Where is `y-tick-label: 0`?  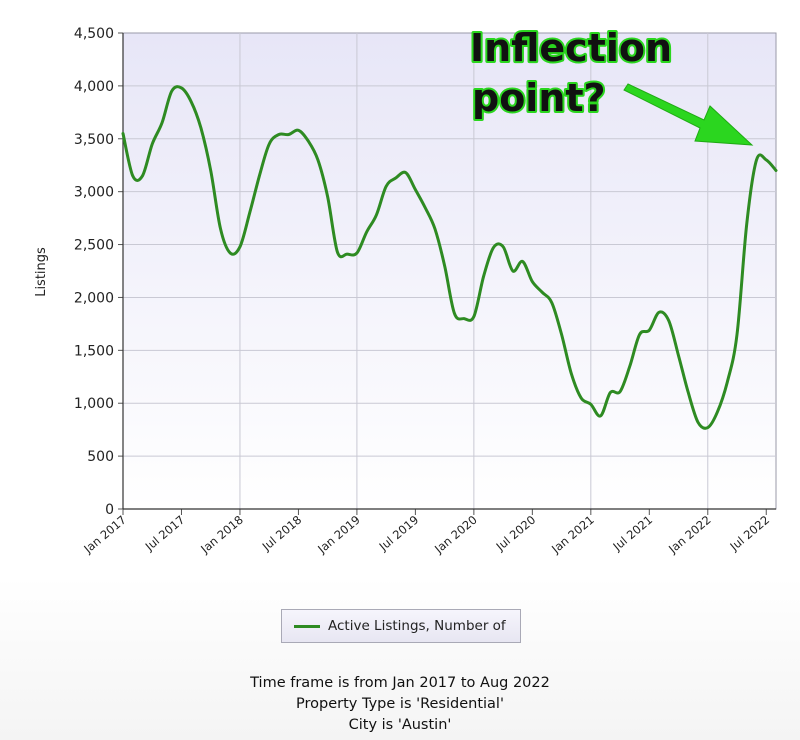 y-tick-label: 0 is located at coordinates (109, 510).